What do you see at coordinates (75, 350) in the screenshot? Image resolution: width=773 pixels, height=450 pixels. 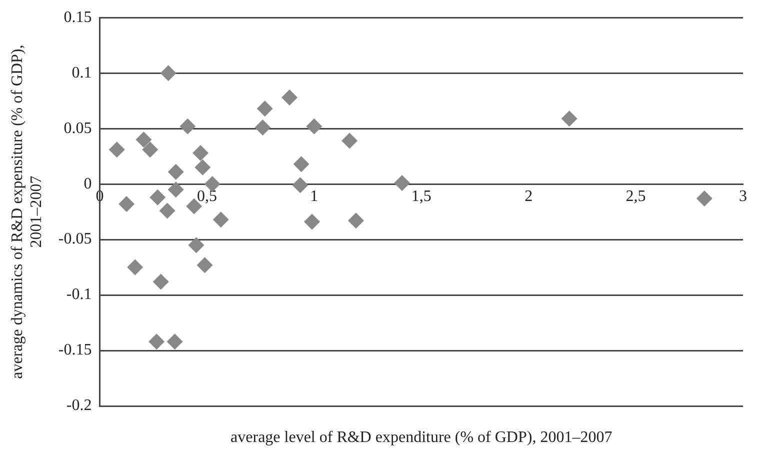 I see `y-tick-label: -0.15` at bounding box center [75, 350].